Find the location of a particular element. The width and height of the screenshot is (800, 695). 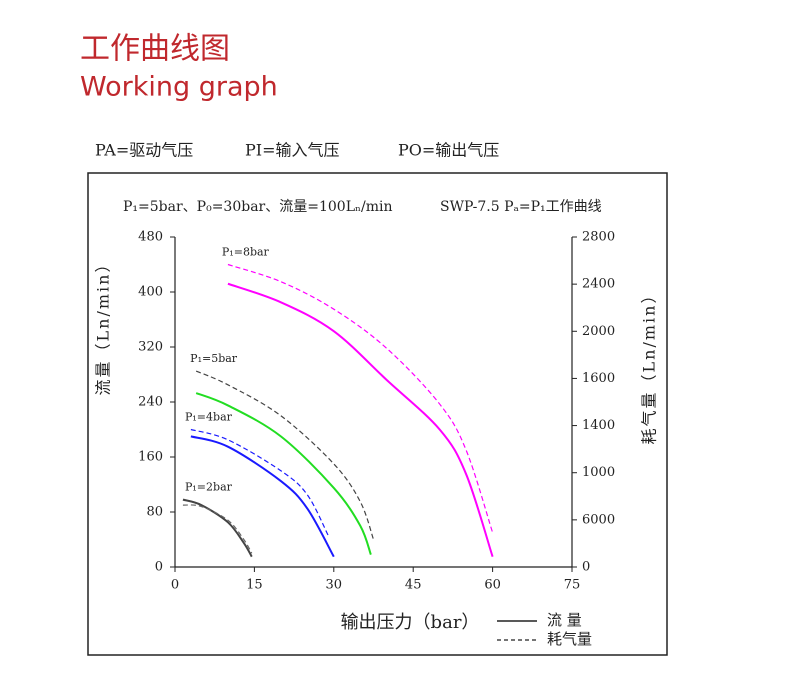

curve-label: P₁=8bar is located at coordinates (246, 252).